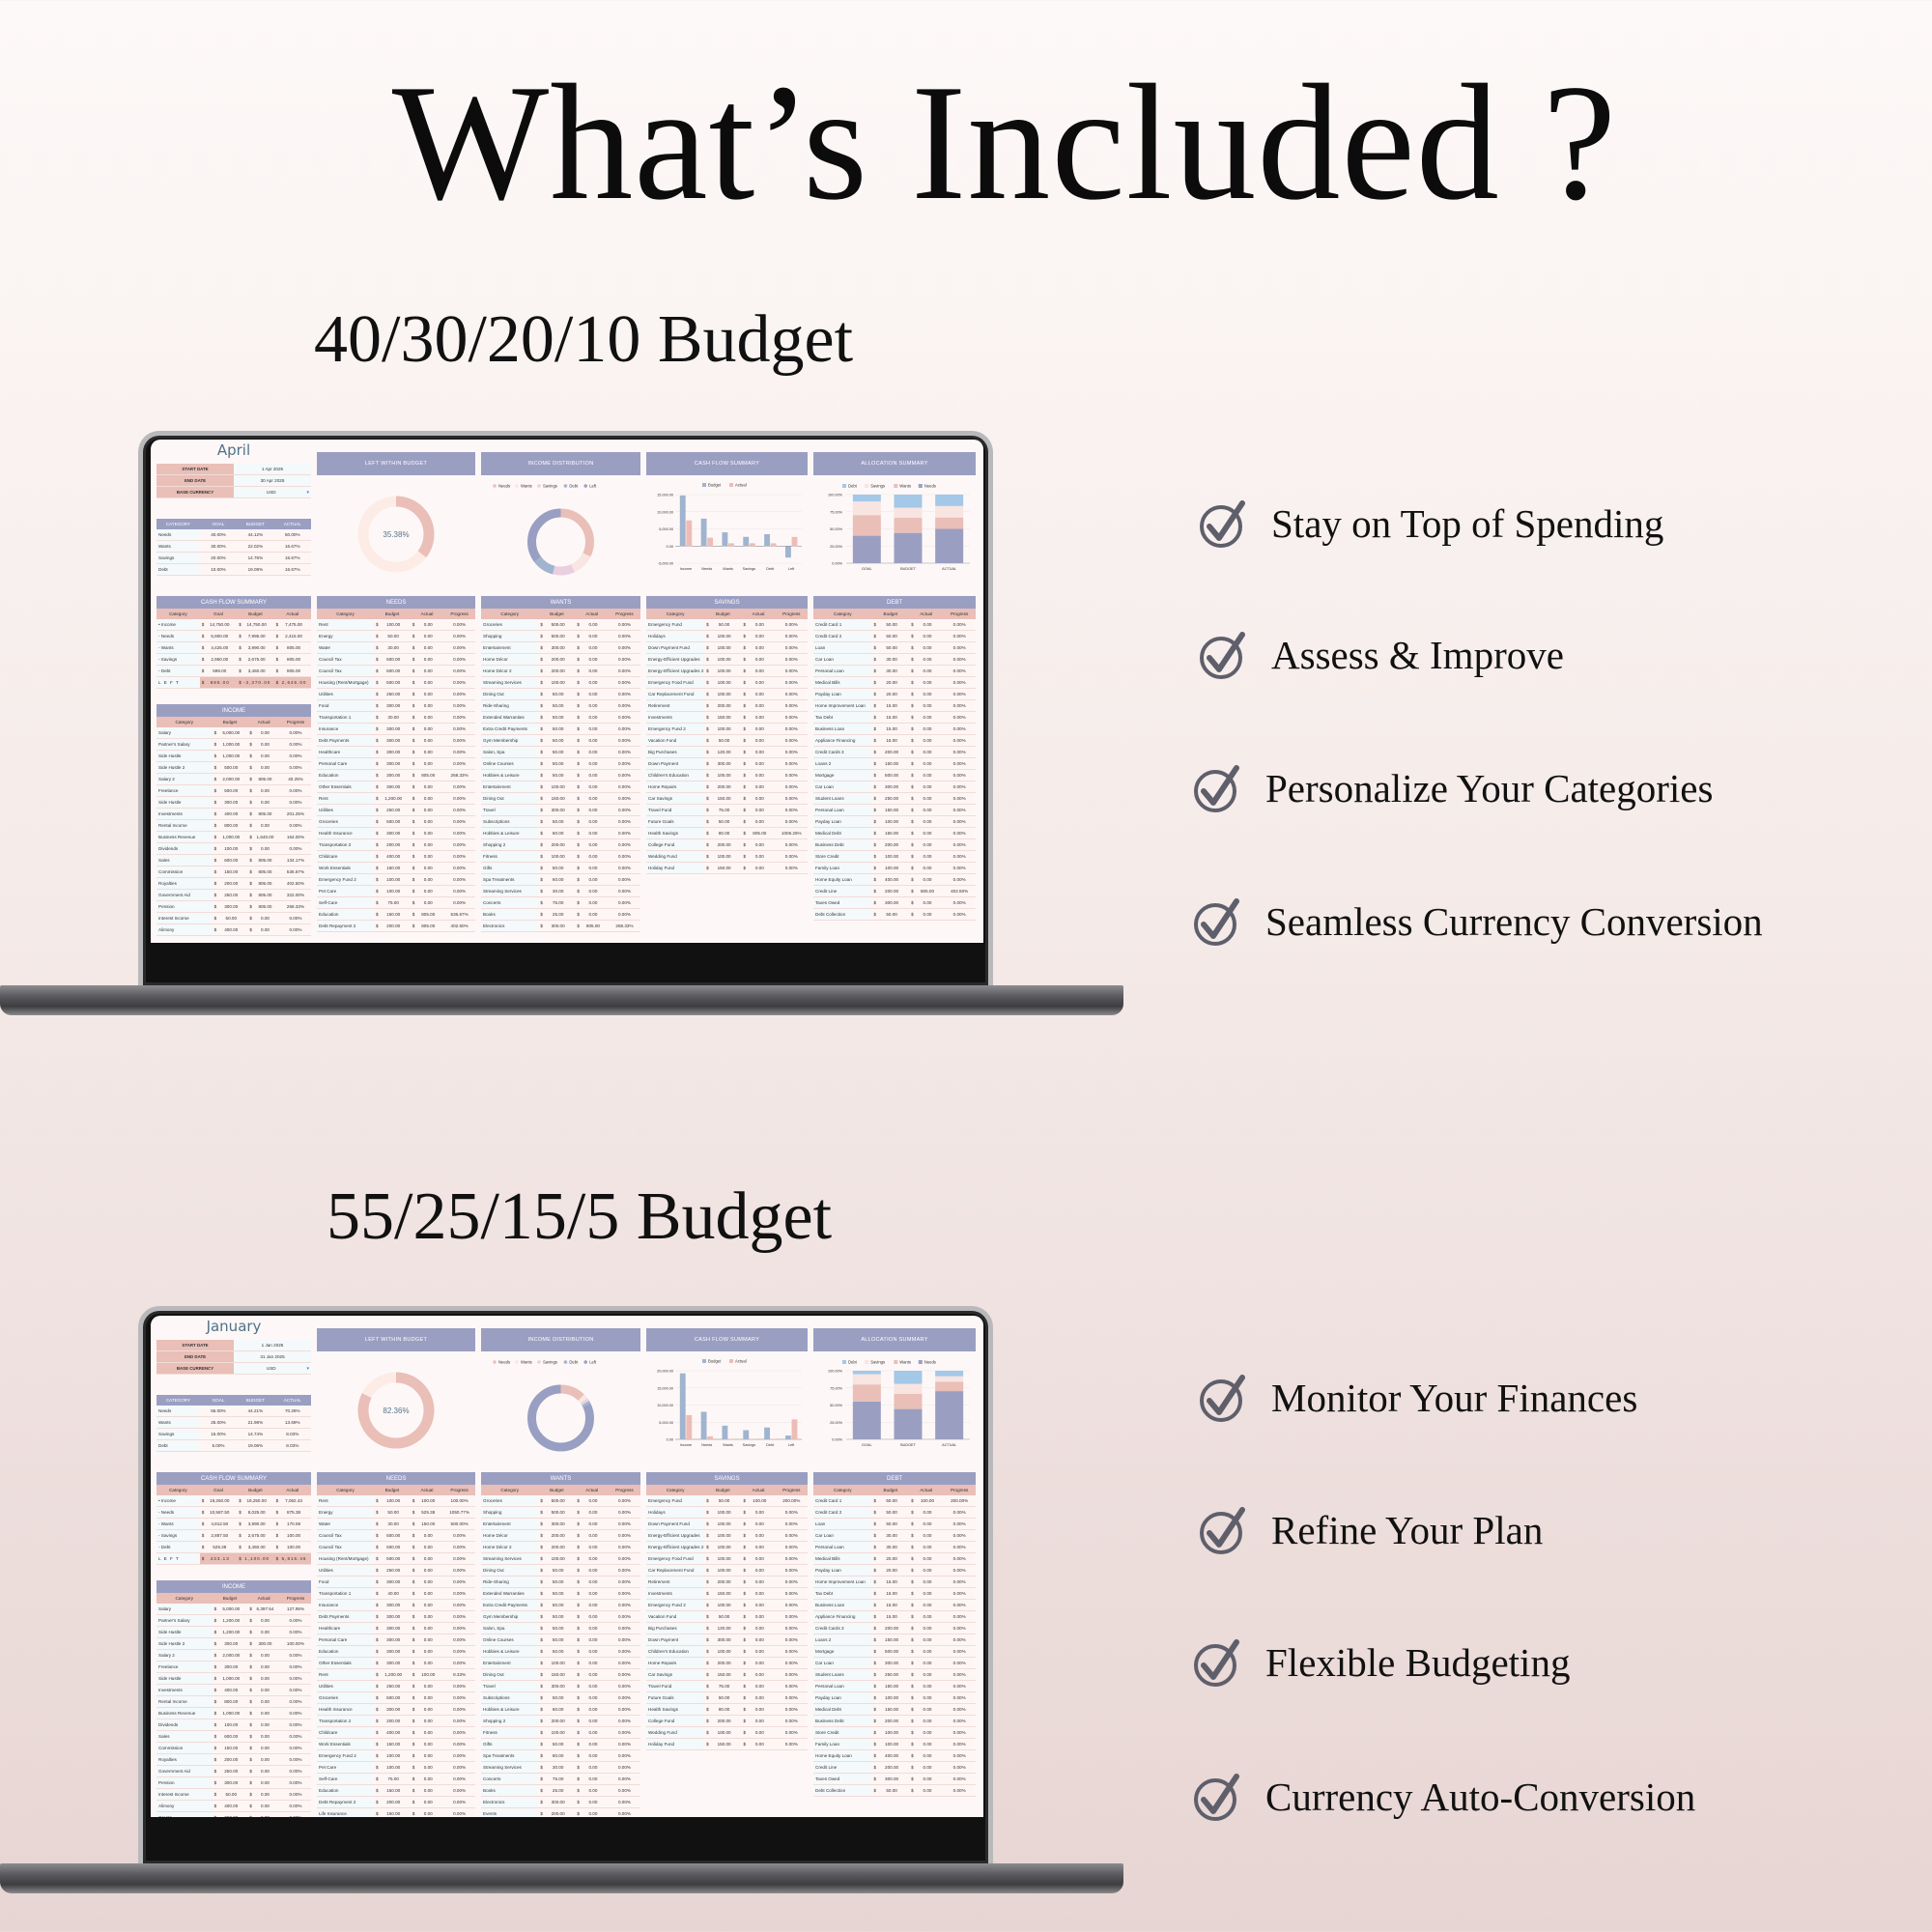 The height and width of the screenshot is (1932, 1932). I want to click on value-cell: $15.00, so click(890, 740).